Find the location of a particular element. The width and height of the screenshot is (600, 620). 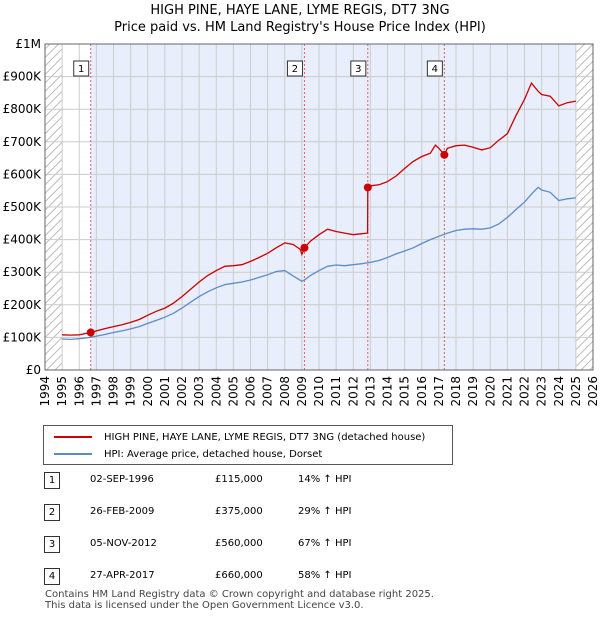

x-tick-label: 2012 is located at coordinates (353, 391).